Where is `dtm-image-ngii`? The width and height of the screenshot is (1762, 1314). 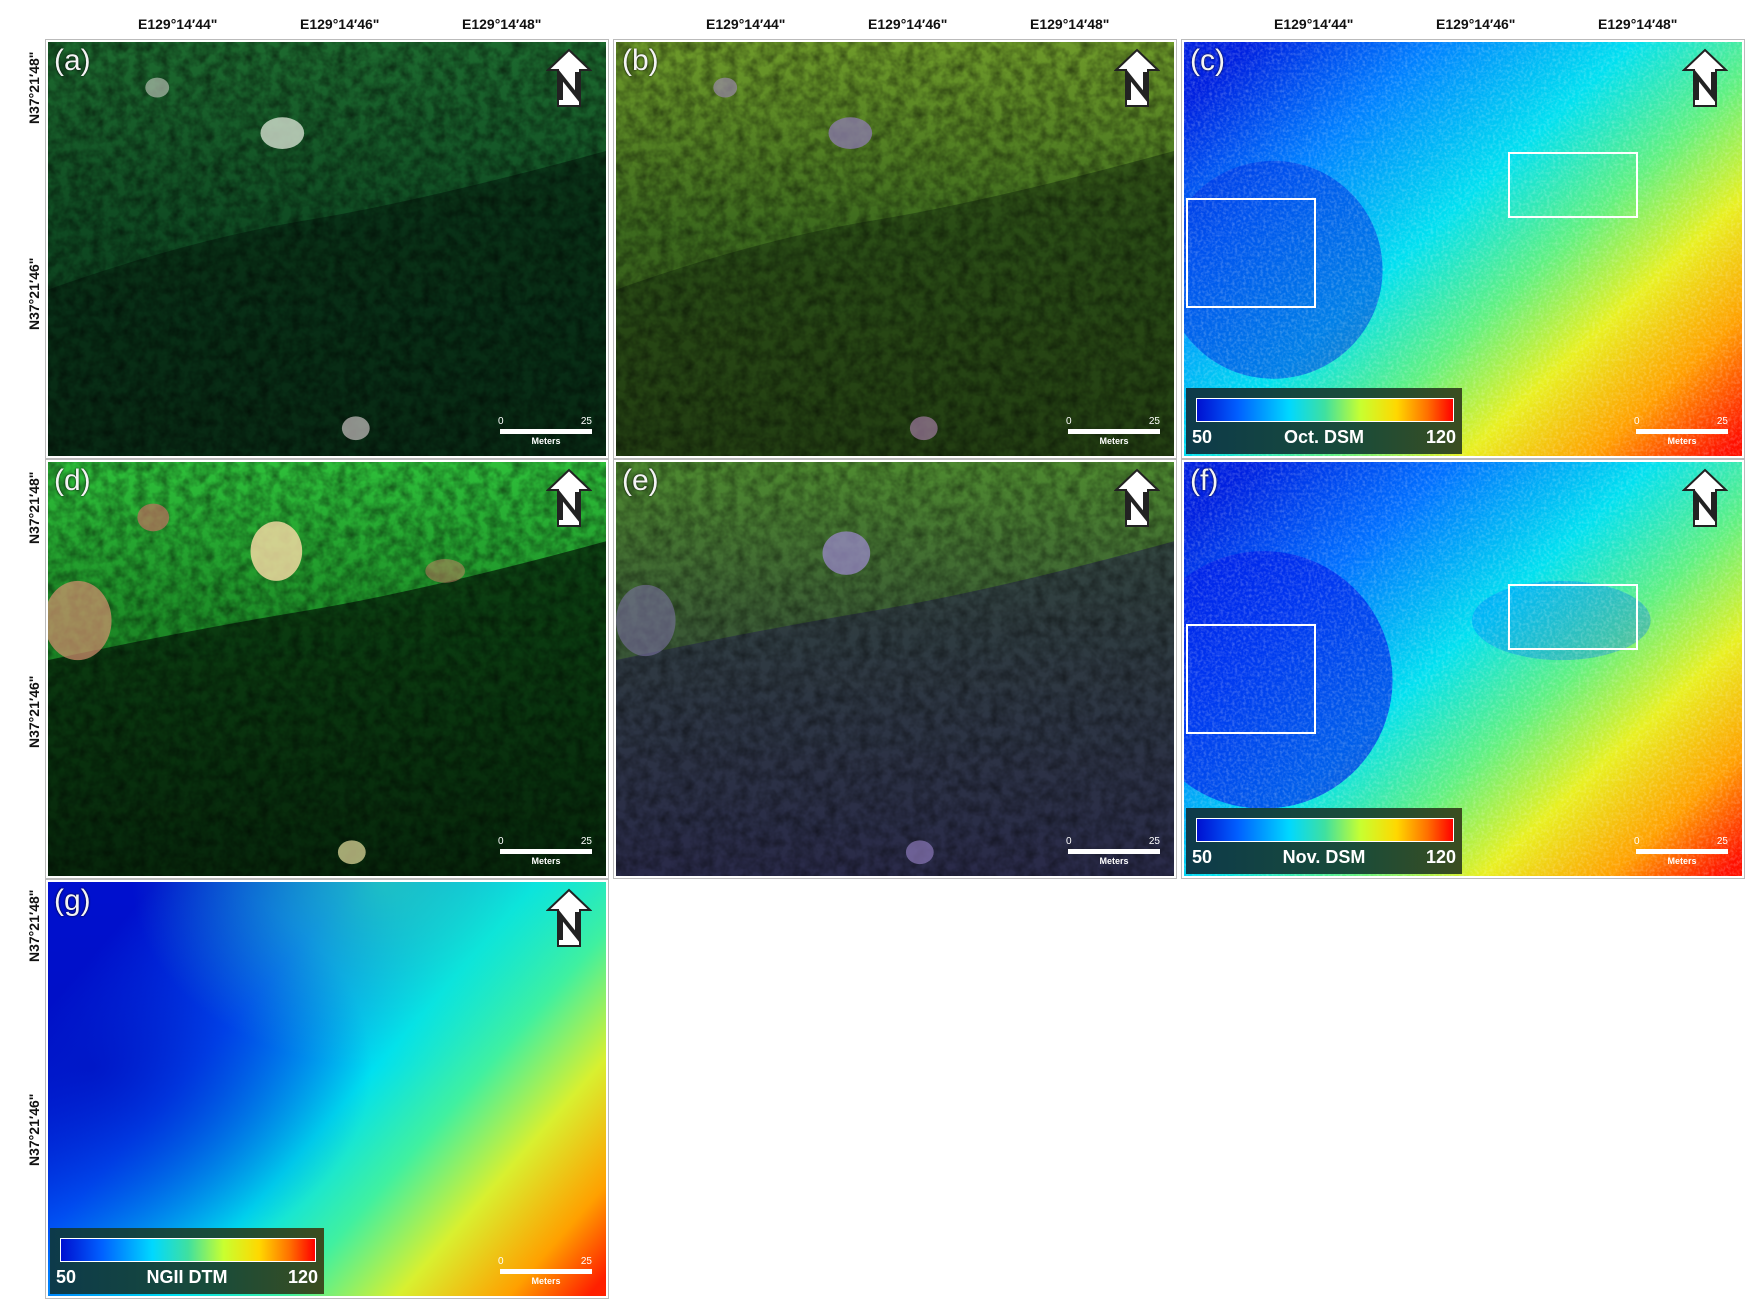
dtm-image-ngii is located at coordinates (327, 1089).